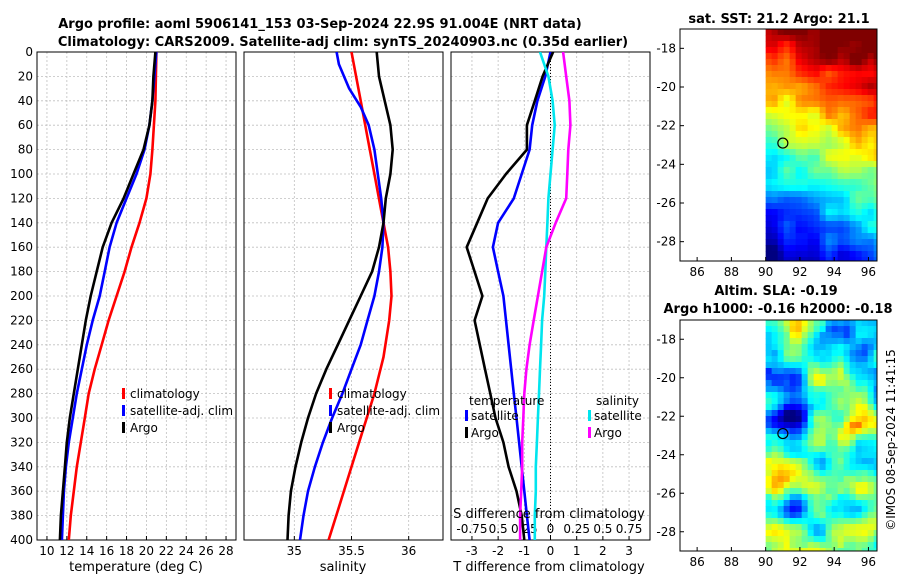 This screenshot has height=580, width=900. I want to click on series-temperature-satellite, so click(521, 296).